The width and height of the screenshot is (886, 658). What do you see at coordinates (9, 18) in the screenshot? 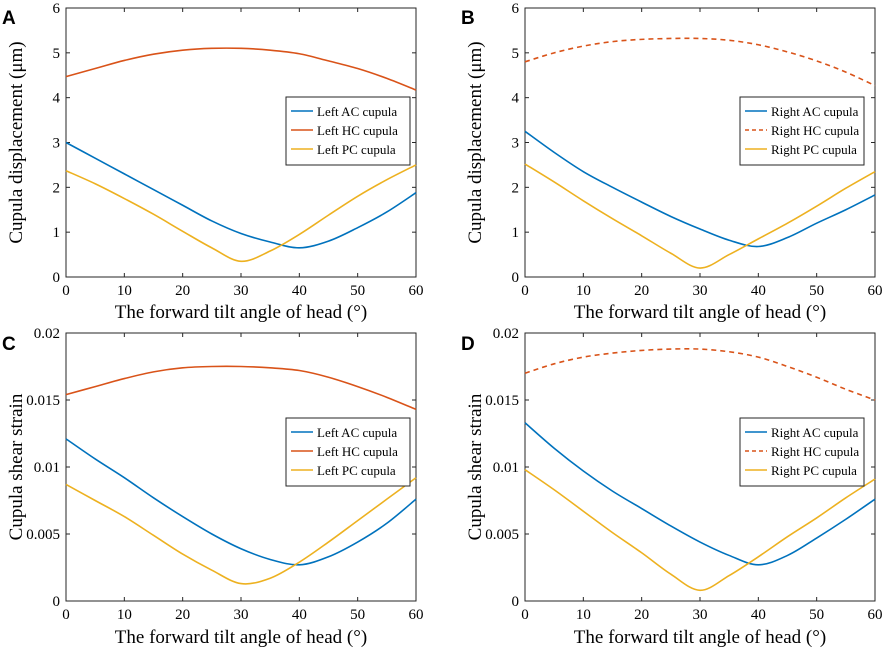
I see `panel-letter: A` at bounding box center [9, 18].